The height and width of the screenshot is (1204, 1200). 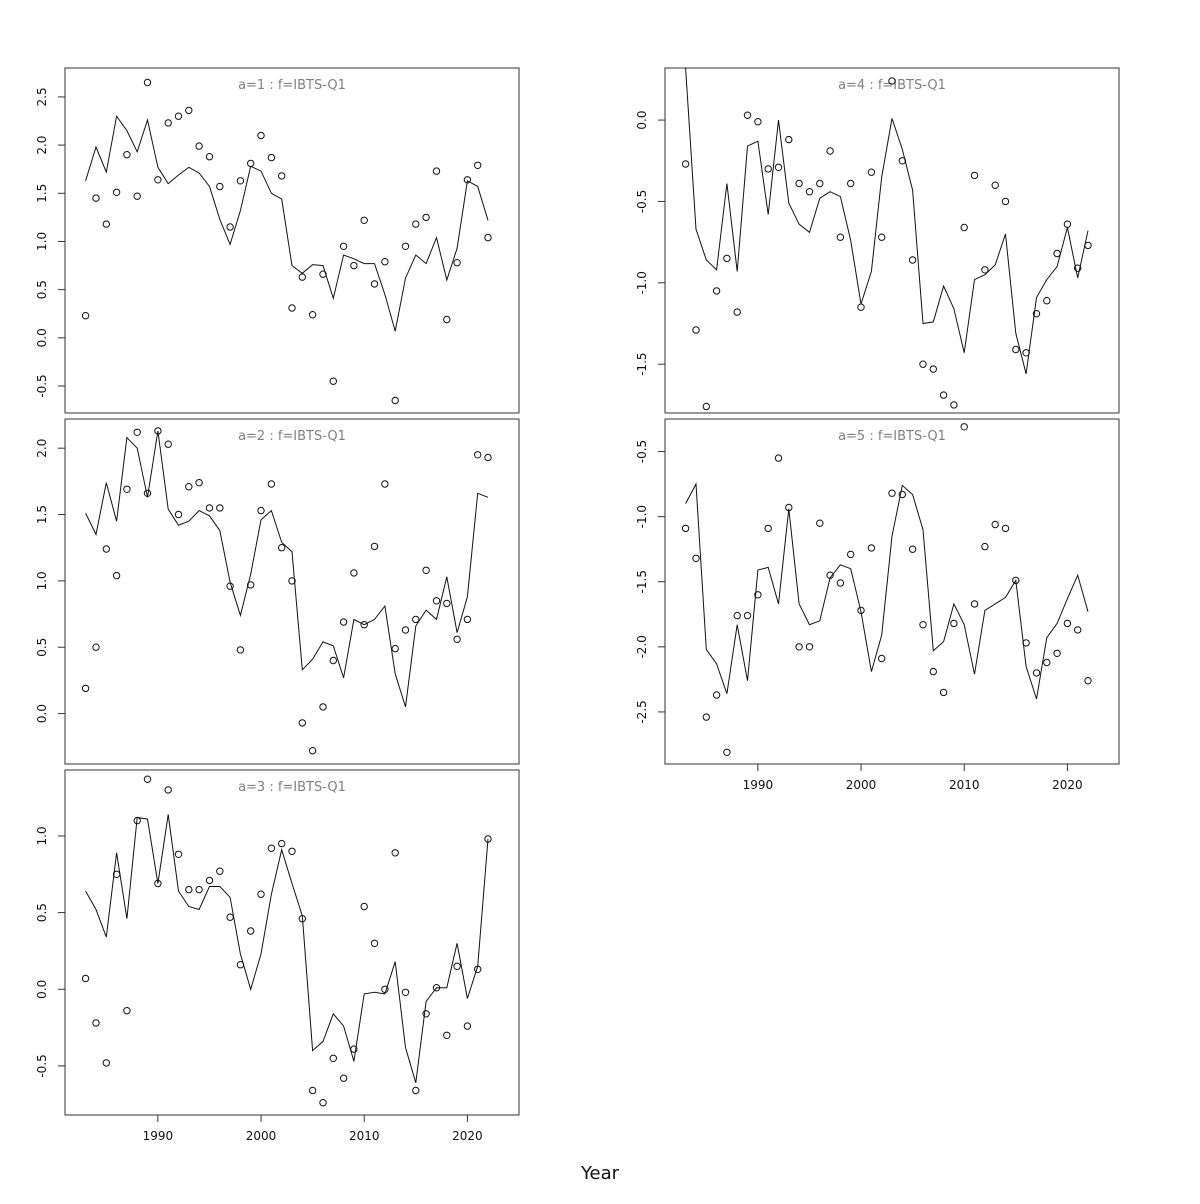 I want to click on panel-4-y-tick-label: -2.0, so click(x=642, y=646).